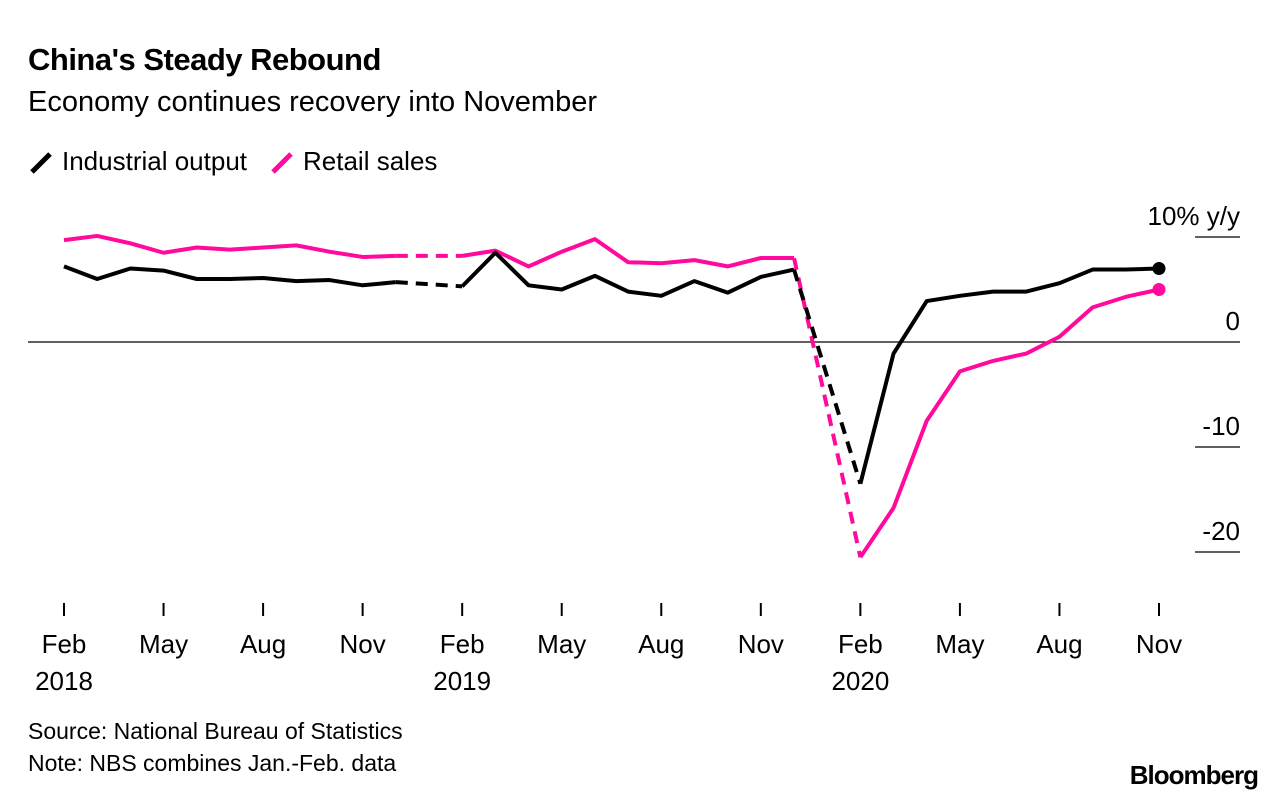 This screenshot has height=802, width=1286. Describe the element at coordinates (41, 162) in the screenshot. I see `legend-swatch-industrial` at that location.